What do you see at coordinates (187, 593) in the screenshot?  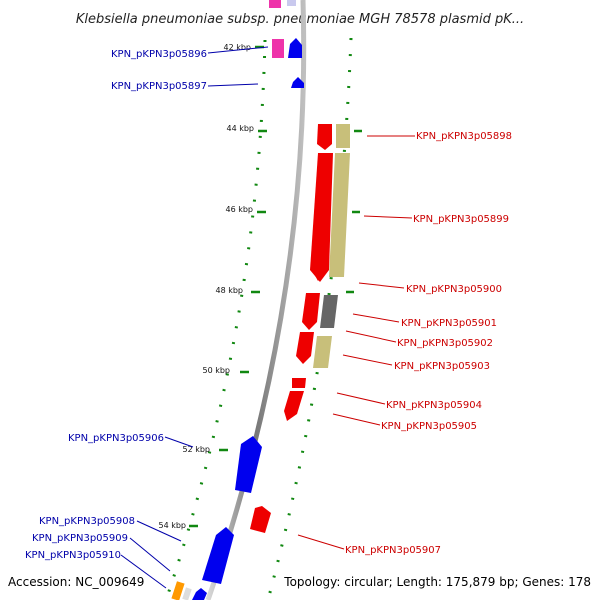 I see `light-feature` at bounding box center [187, 593].